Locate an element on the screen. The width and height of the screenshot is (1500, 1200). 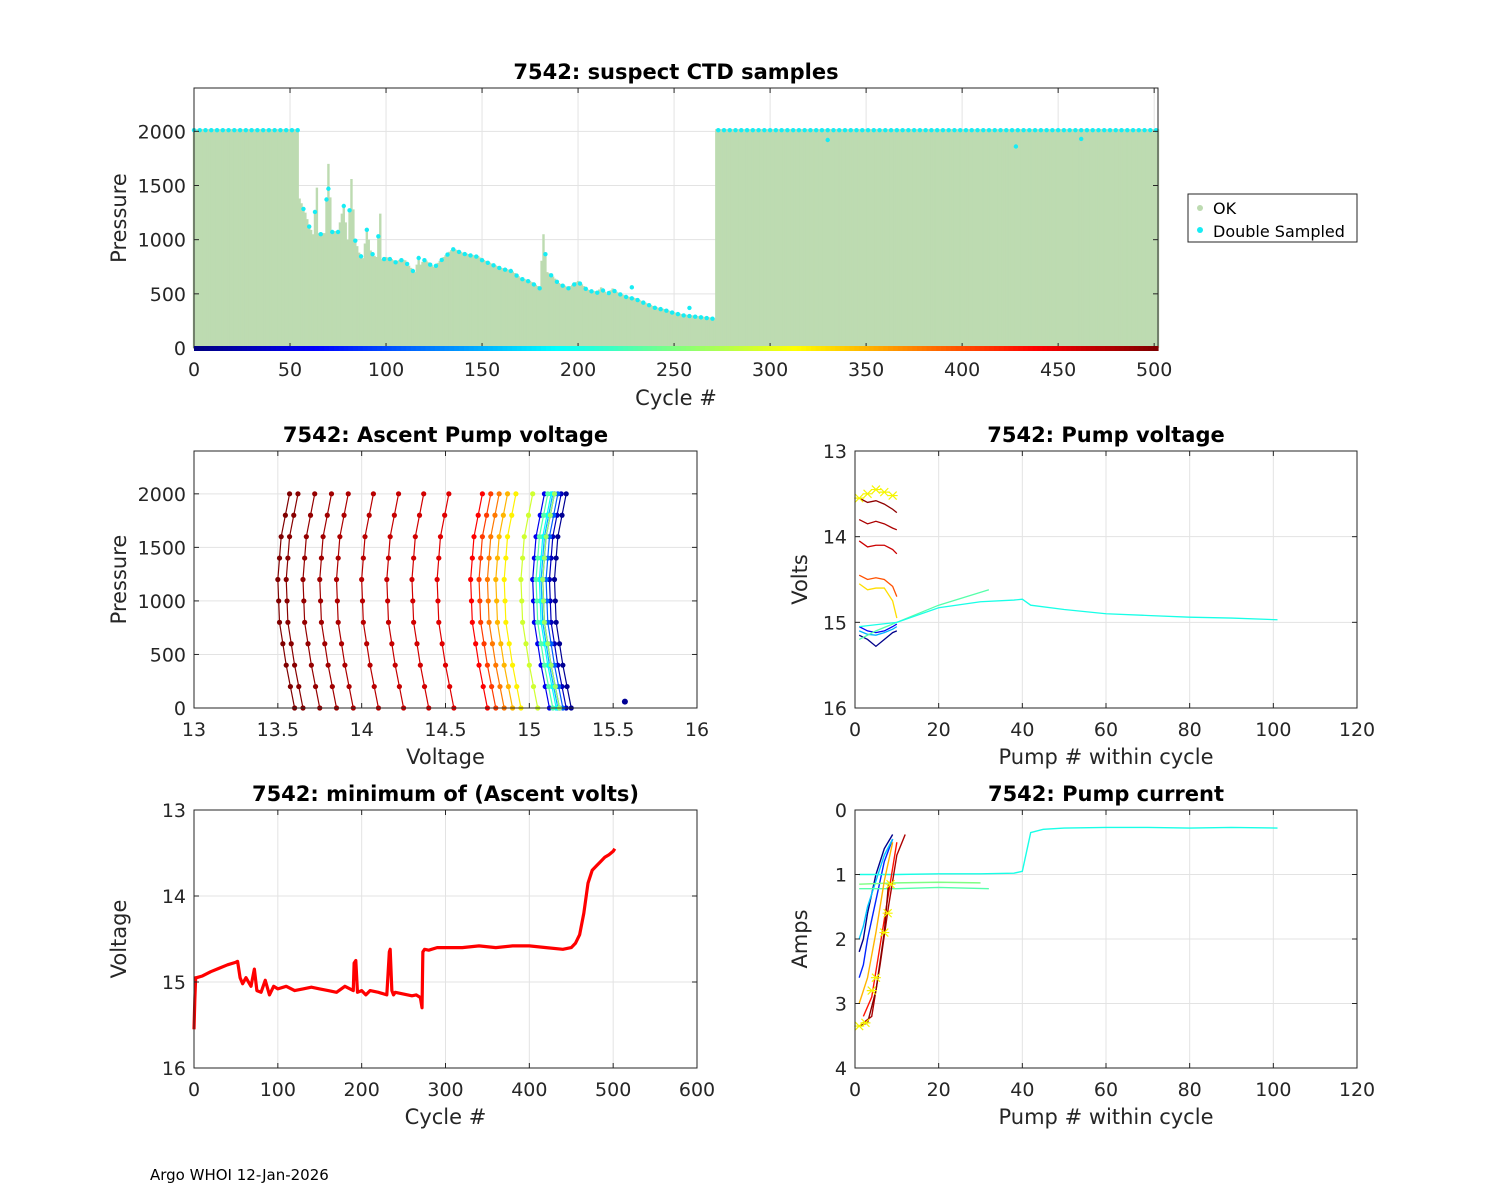
chart-title: 7542: minimum of (Ascent volts) is located at coordinates (445, 794).